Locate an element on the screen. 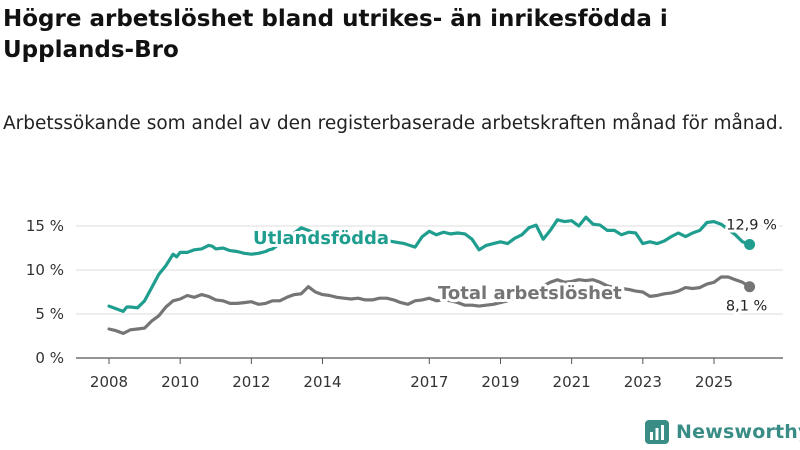 The height and width of the screenshot is (450, 800). x-tick-label: 2019 is located at coordinates (500, 382).